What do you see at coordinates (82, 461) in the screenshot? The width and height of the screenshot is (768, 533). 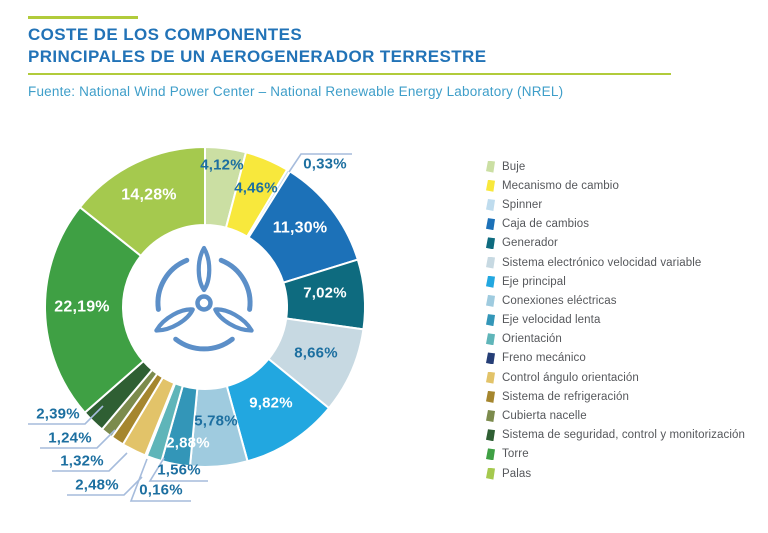 I see `slice-value-label: 1,32%` at bounding box center [82, 461].